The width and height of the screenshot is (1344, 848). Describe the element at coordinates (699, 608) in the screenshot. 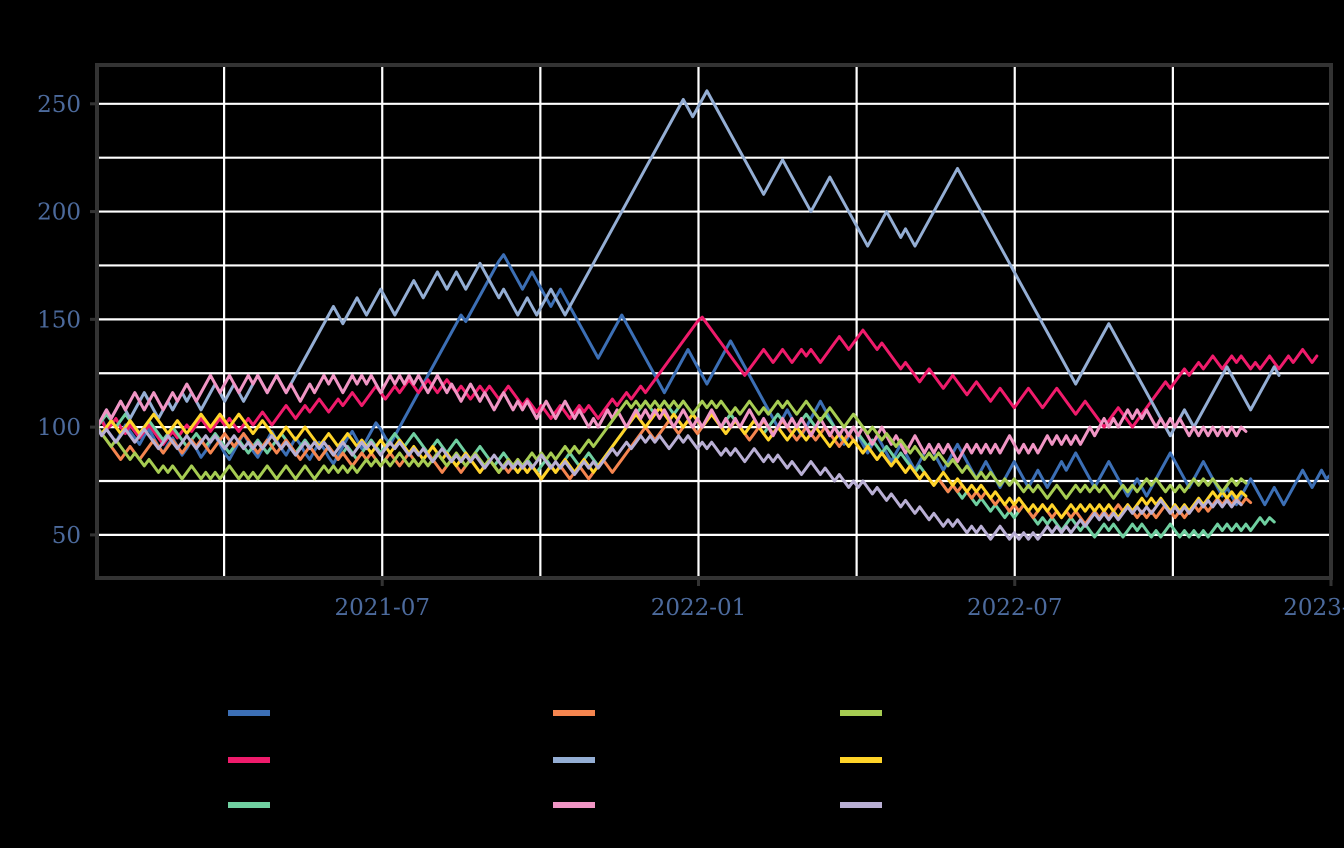

I see `x-tick-label: 2022-01` at that location.